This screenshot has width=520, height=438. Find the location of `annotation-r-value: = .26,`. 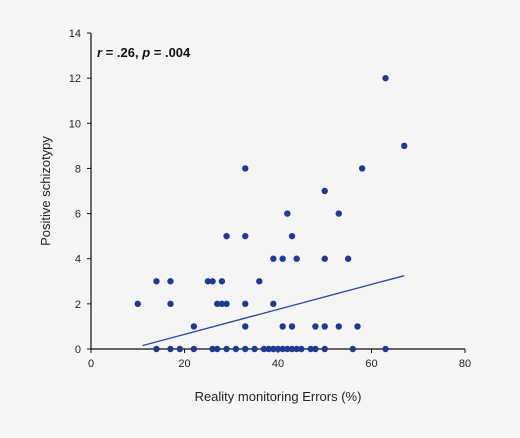

annotation-r-value: = .26, is located at coordinates (122, 52).